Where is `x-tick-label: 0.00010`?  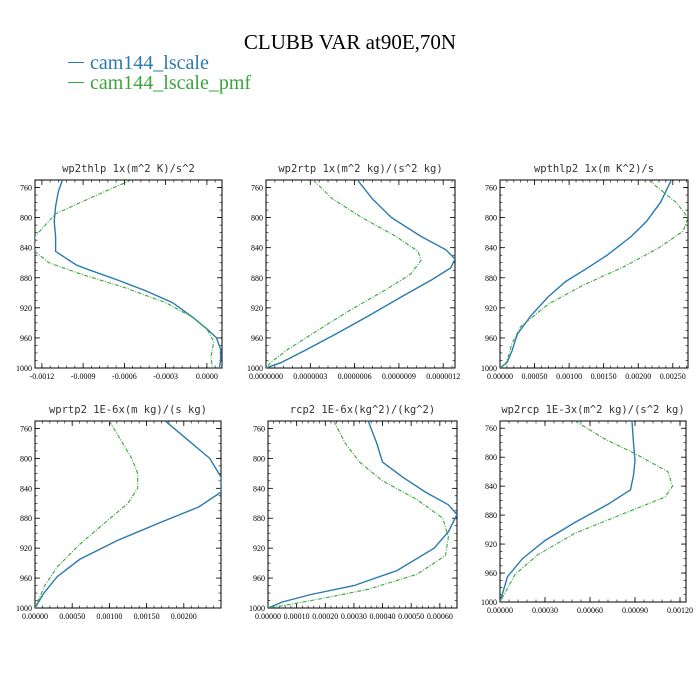
x-tick-label: 0.00010 is located at coordinates (297, 616).